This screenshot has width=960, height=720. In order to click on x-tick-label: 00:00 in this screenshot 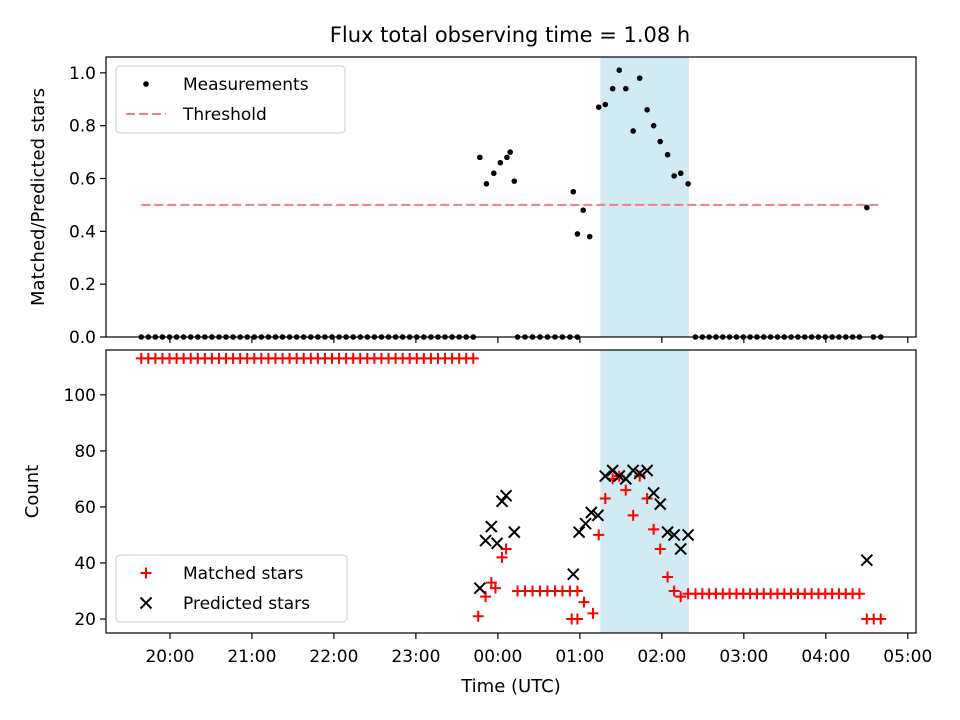, I will do `click(497, 657)`.